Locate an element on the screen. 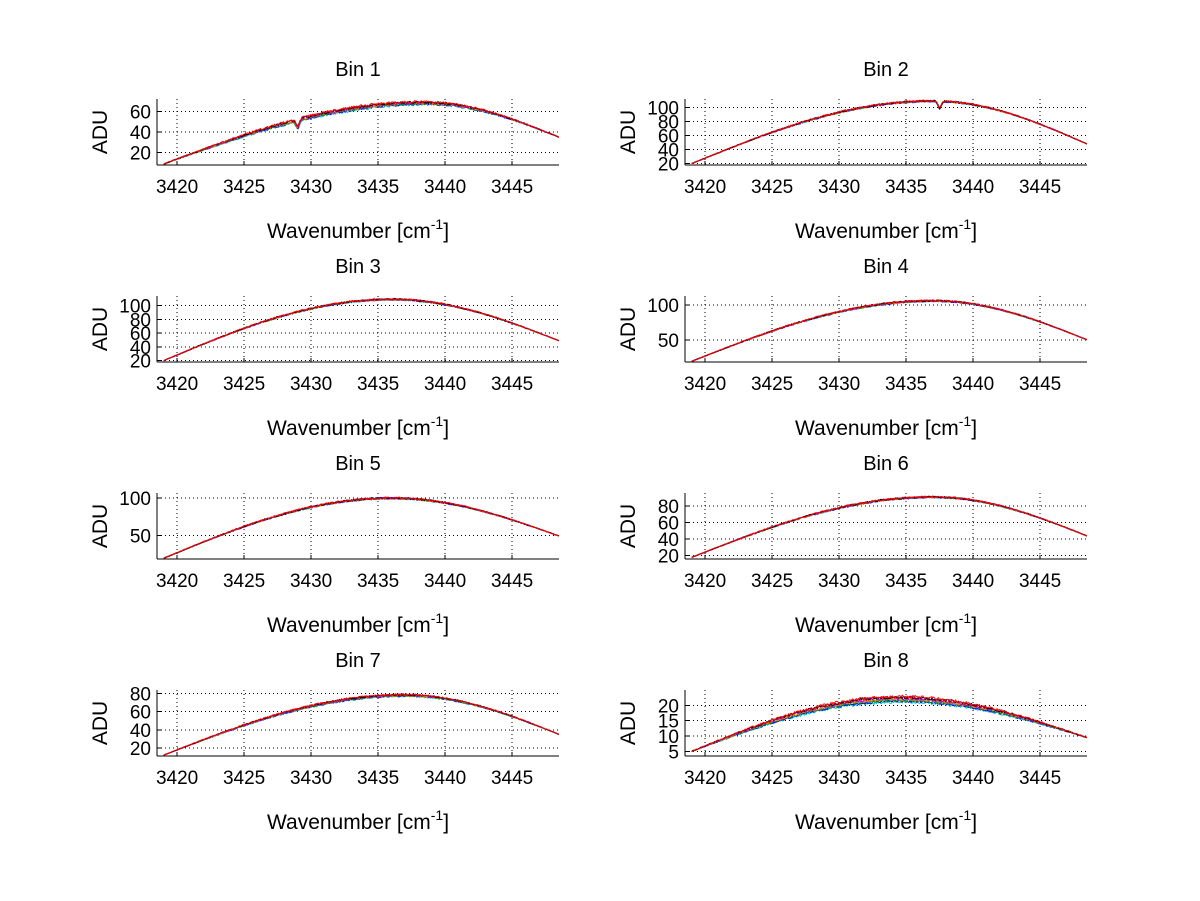  subplot-title: Bin 4 is located at coordinates (886, 267).